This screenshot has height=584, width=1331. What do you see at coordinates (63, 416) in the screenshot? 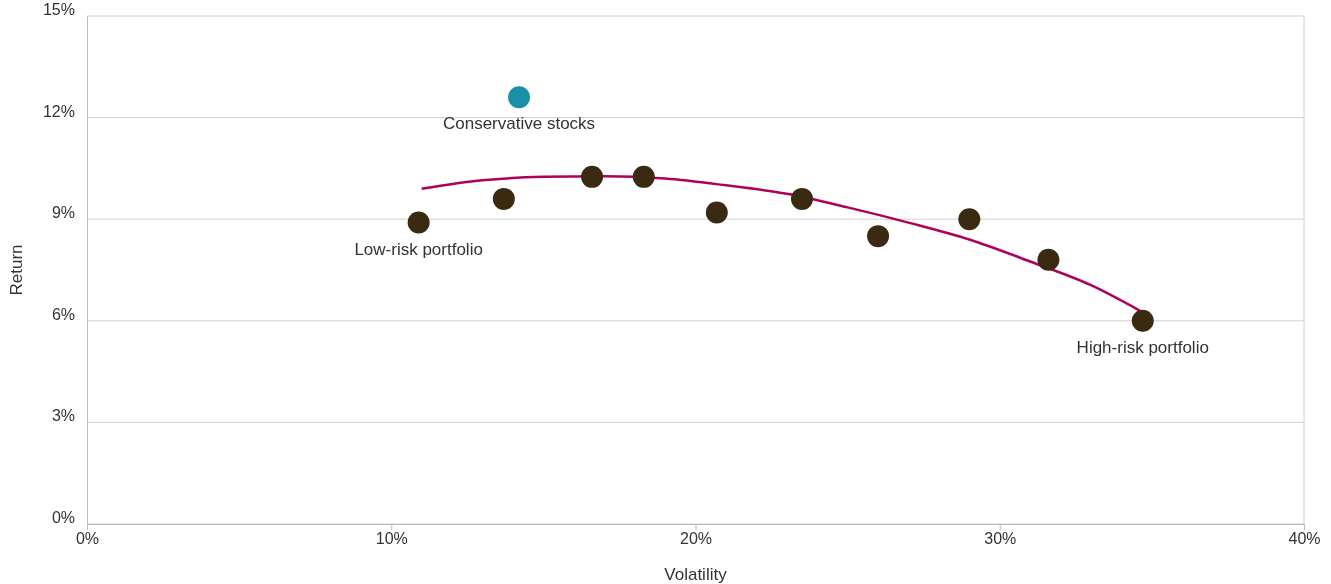
I see `y-tick-label: 3%` at bounding box center [63, 416].